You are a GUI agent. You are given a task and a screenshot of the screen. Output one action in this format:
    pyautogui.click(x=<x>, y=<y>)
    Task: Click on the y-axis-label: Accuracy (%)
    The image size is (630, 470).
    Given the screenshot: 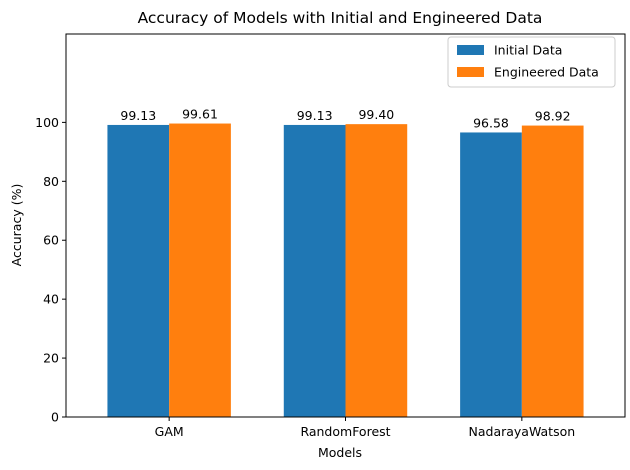 What is the action you would take?
    pyautogui.click(x=16, y=225)
    